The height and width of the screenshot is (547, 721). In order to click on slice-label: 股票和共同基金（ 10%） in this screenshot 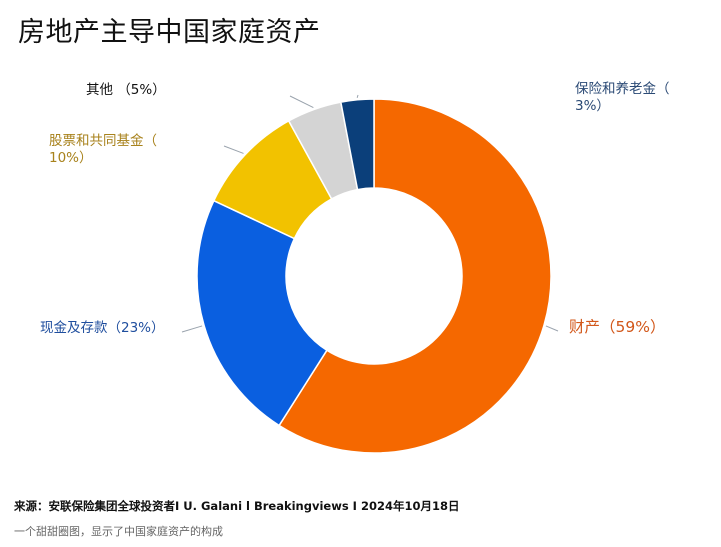, I will do `click(103, 149)`.